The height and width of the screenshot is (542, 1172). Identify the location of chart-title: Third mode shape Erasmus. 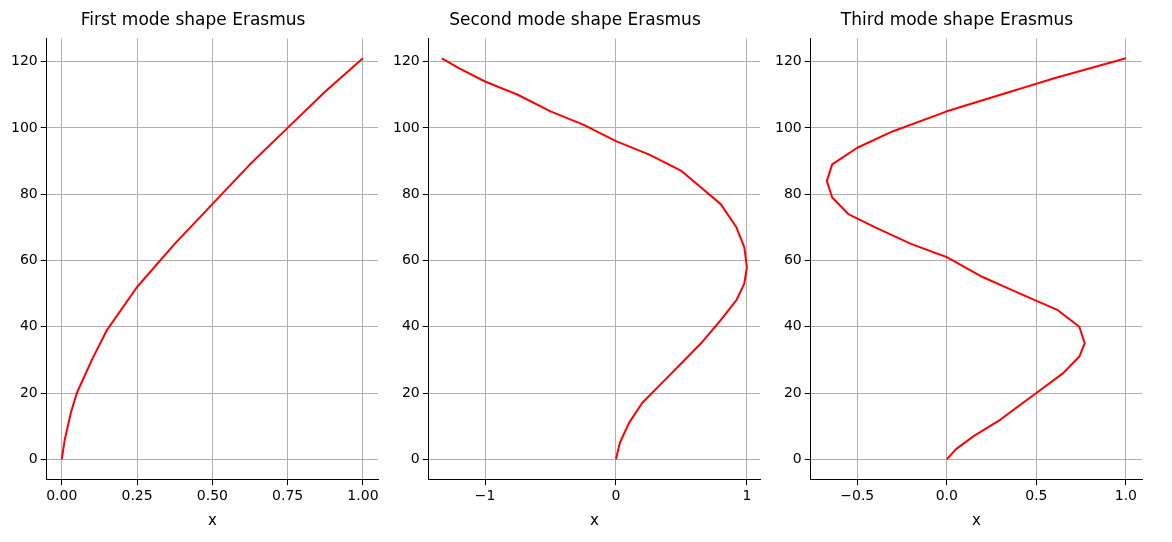
(956, 18).